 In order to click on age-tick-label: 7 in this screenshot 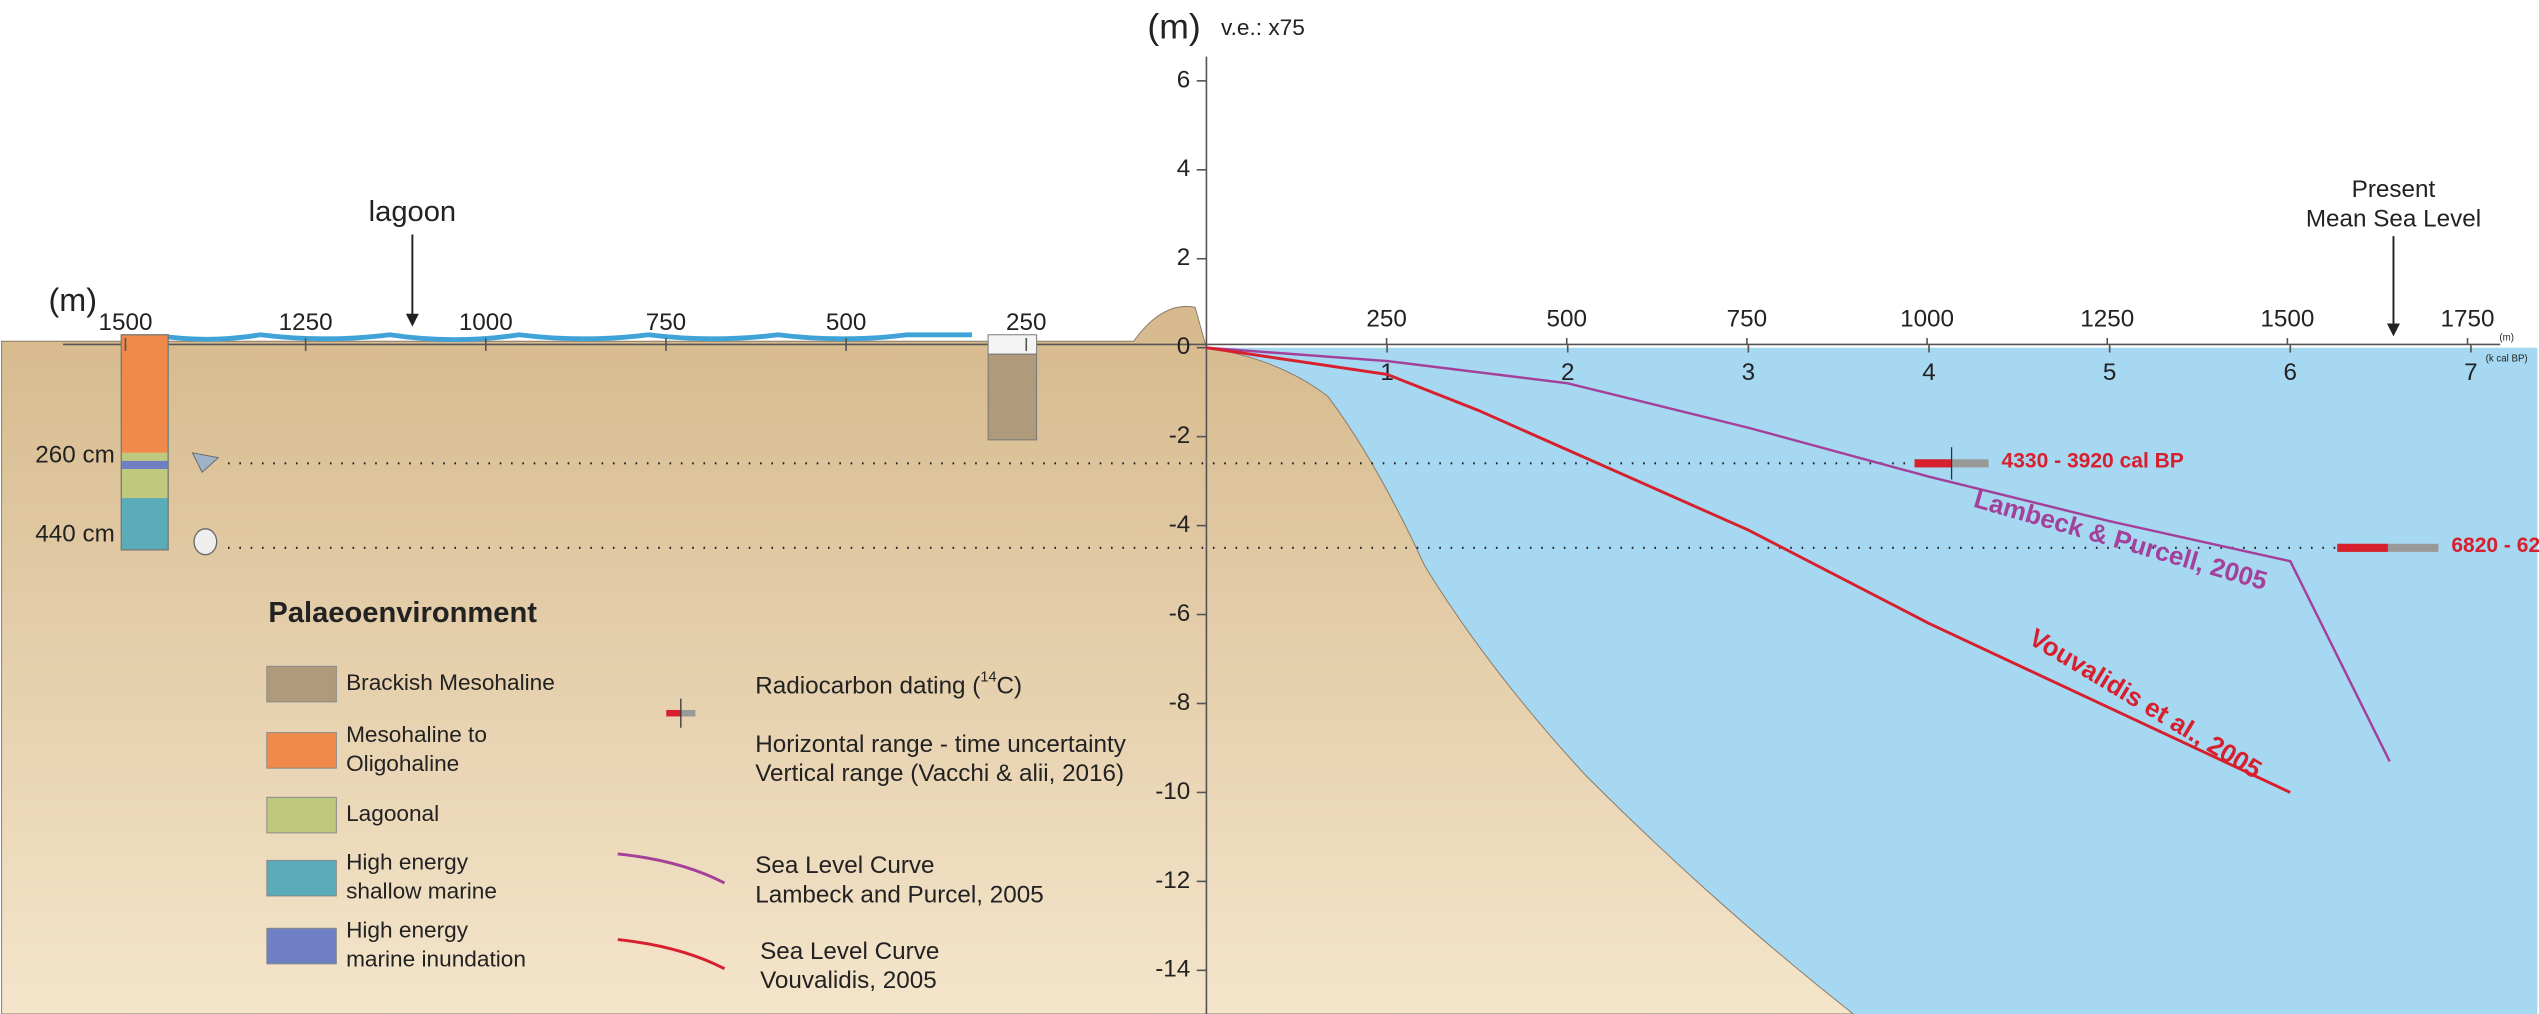, I will do `click(2471, 372)`.